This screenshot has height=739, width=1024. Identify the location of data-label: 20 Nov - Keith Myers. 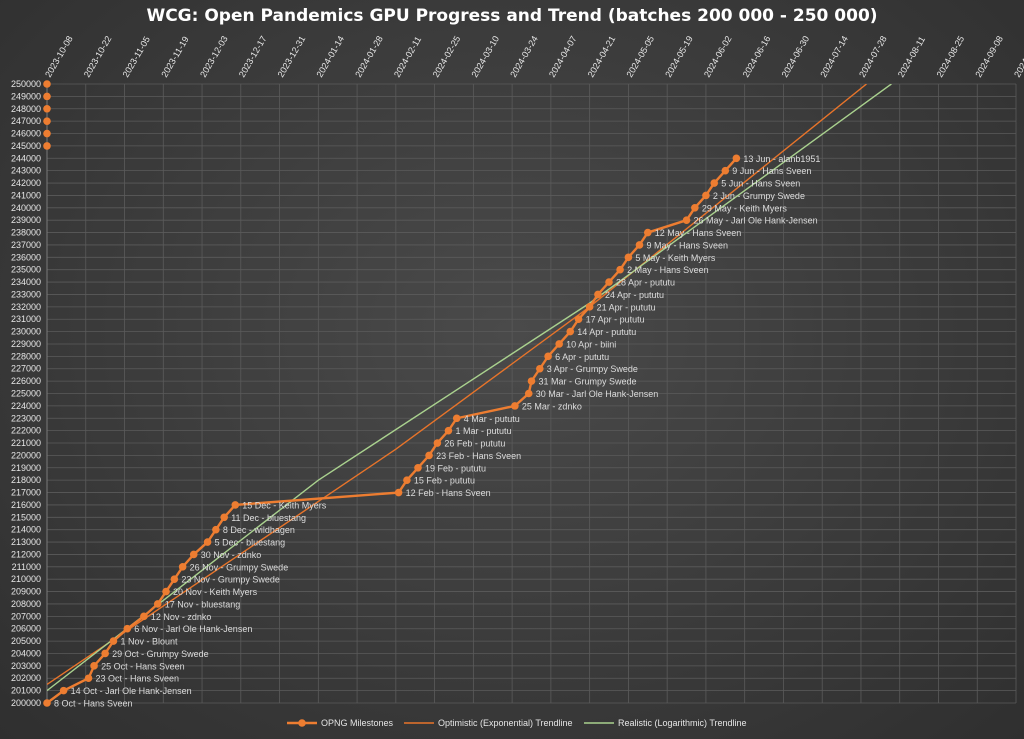
(215, 592).